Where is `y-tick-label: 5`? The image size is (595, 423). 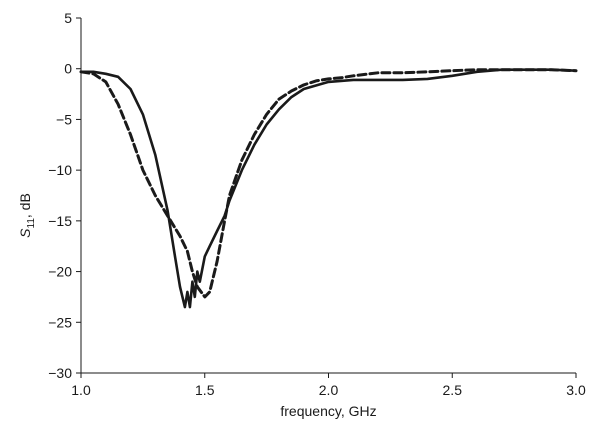
y-tick-label: 5 is located at coordinates (68, 18).